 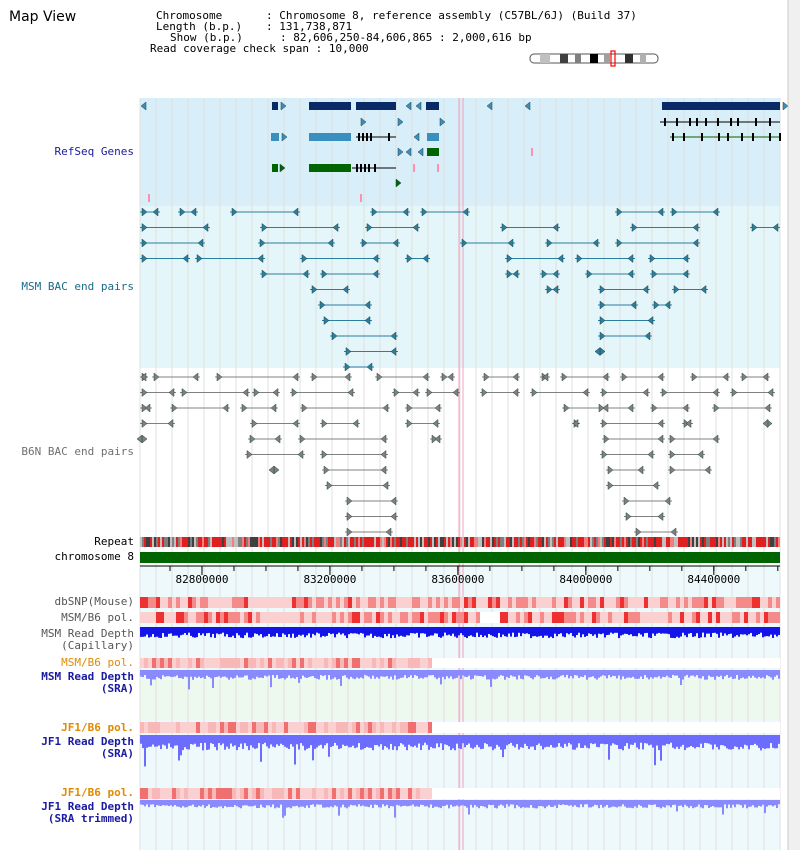 What do you see at coordinates (97, 662) in the screenshot?
I see `msm-b6-pol-sra-label: MSM/B6 pol.` at bounding box center [97, 662].